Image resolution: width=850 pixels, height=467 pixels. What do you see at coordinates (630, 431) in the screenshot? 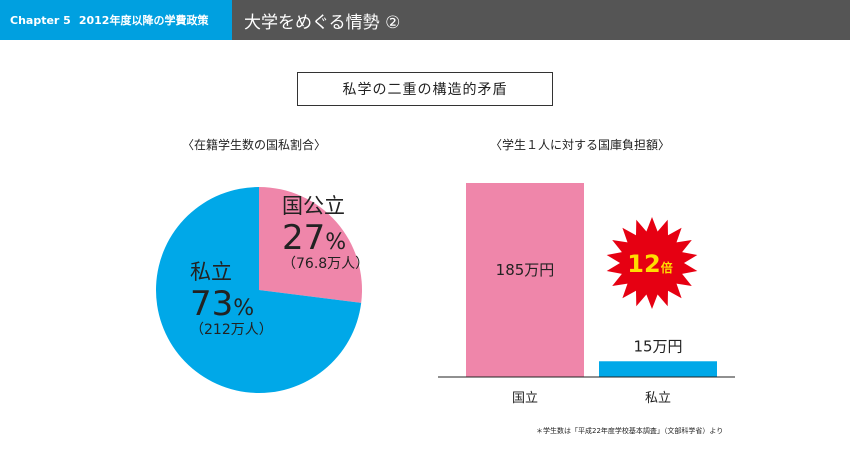
I see `footnote: ＊学生数は「平成22年度学校基本調査」（文部科学省）より` at bounding box center [630, 431].